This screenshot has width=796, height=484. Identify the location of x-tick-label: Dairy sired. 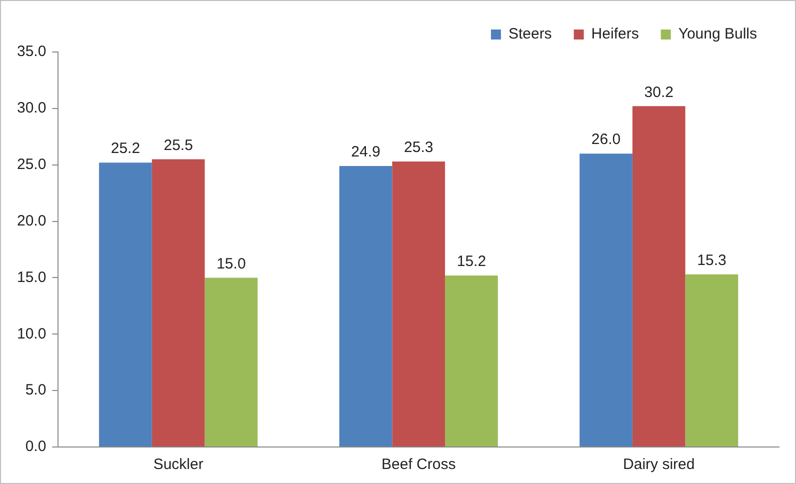
(659, 465).